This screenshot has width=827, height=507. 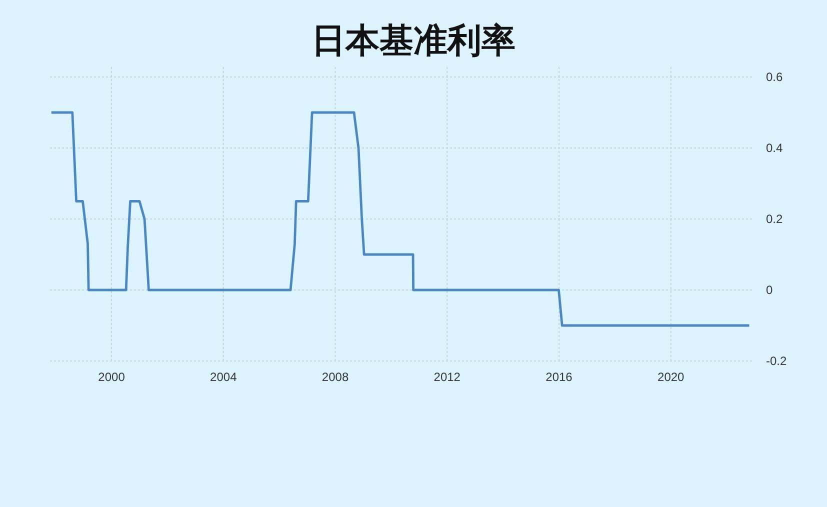 I want to click on y-tick-label: 0.6, so click(x=775, y=77).